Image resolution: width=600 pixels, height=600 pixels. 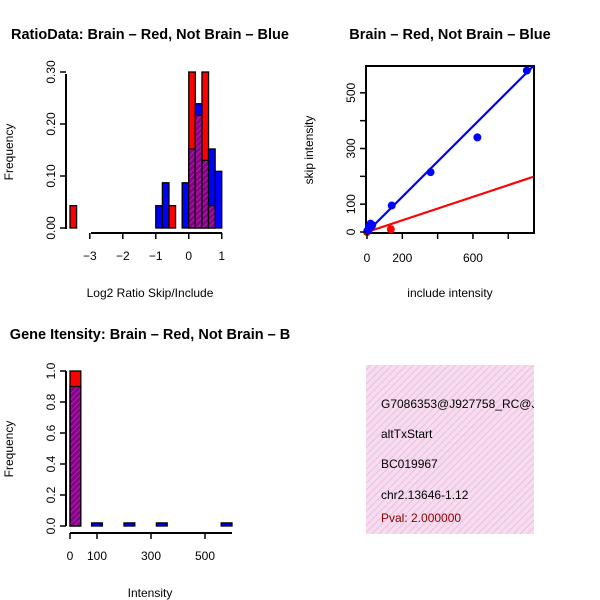 What do you see at coordinates (407, 434) in the screenshot?
I see `info-event-type: altTxStart` at bounding box center [407, 434].